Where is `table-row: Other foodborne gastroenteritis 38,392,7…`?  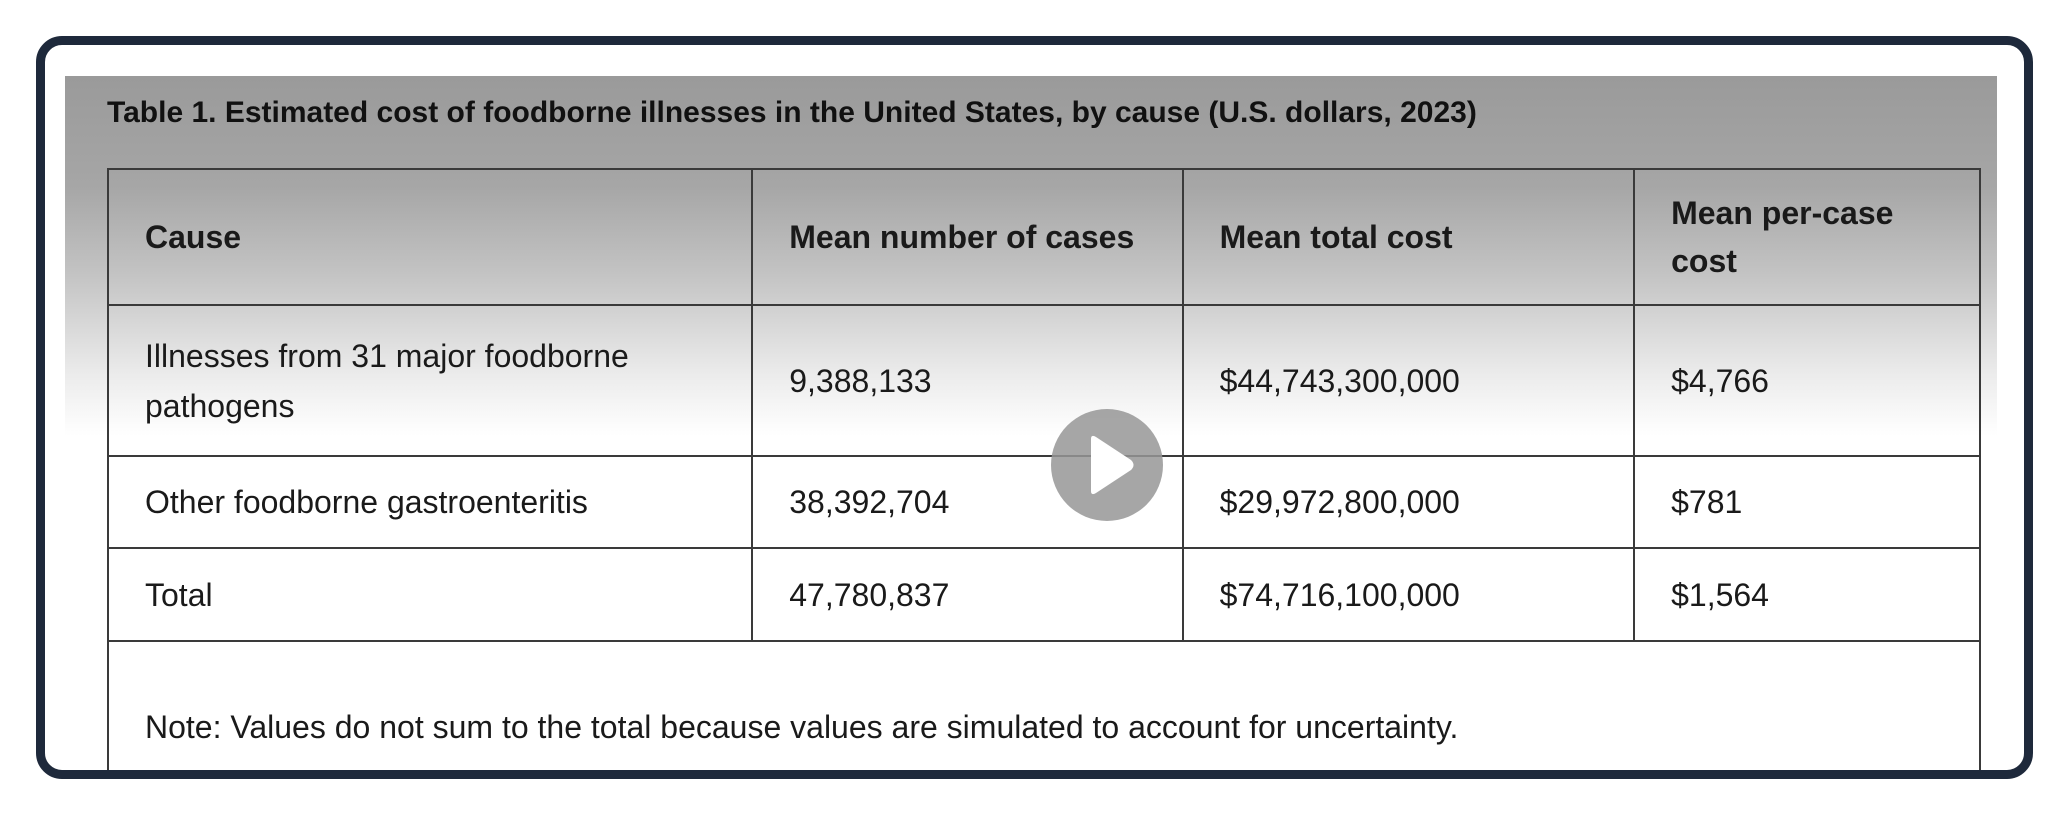 table-row: Other foodborne gastroenteritis 38,392,7… is located at coordinates (1043, 502).